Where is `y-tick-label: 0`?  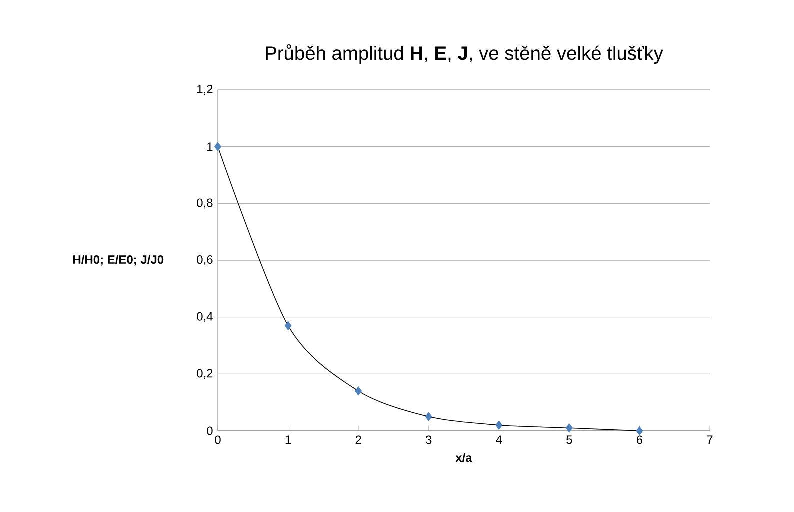 y-tick-label: 0 is located at coordinates (210, 431).